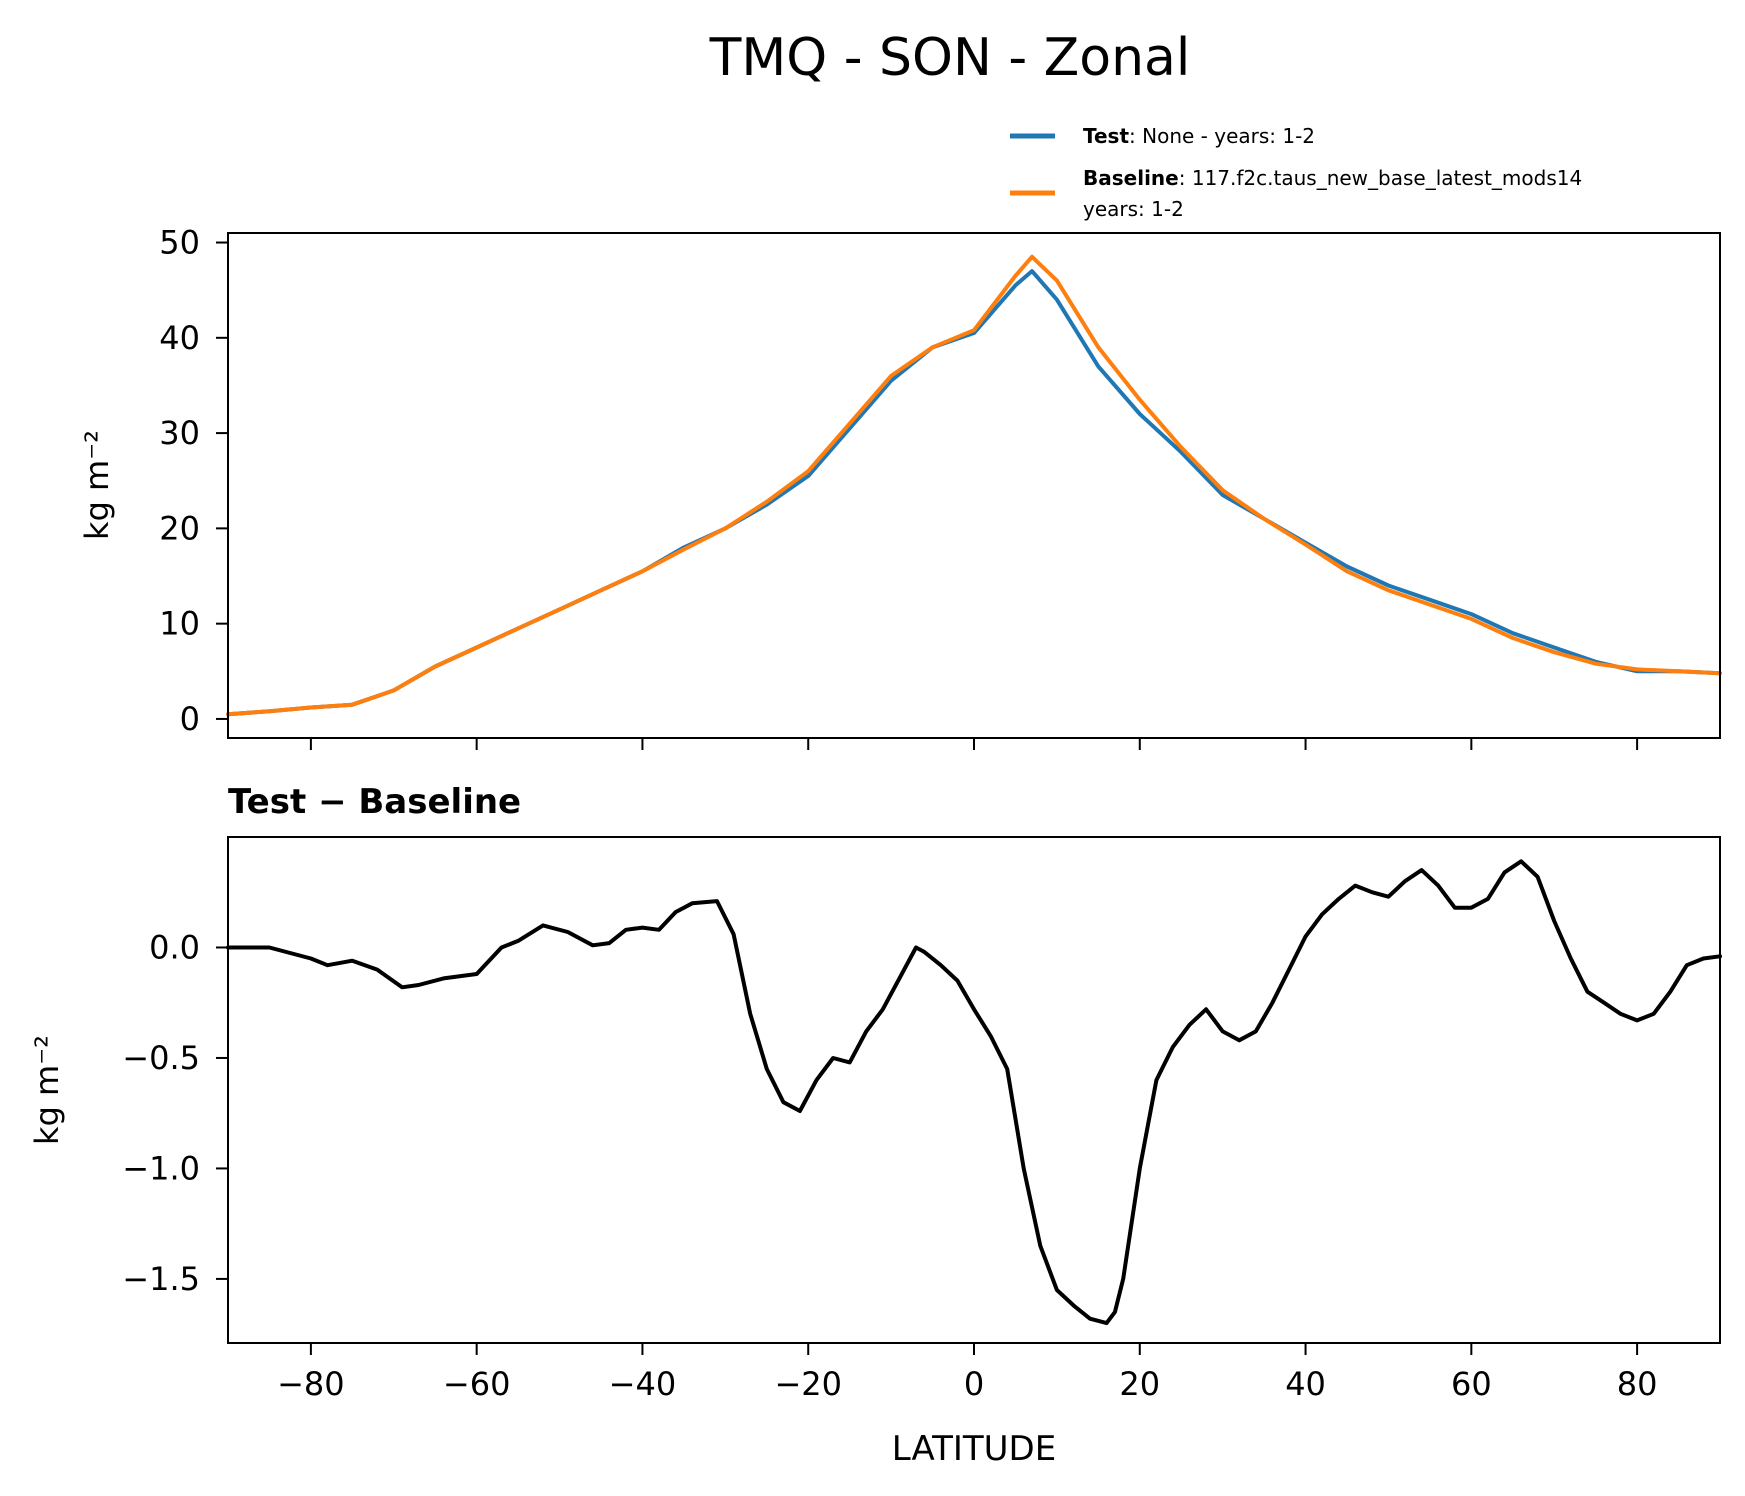  Describe the element at coordinates (1305, 1384) in the screenshot. I see `difference-xtick-label: 40` at that location.